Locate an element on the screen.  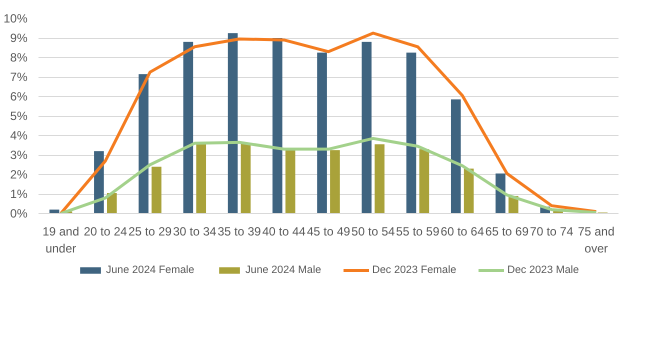
y-tick-label: 6% is located at coordinates (19, 97).